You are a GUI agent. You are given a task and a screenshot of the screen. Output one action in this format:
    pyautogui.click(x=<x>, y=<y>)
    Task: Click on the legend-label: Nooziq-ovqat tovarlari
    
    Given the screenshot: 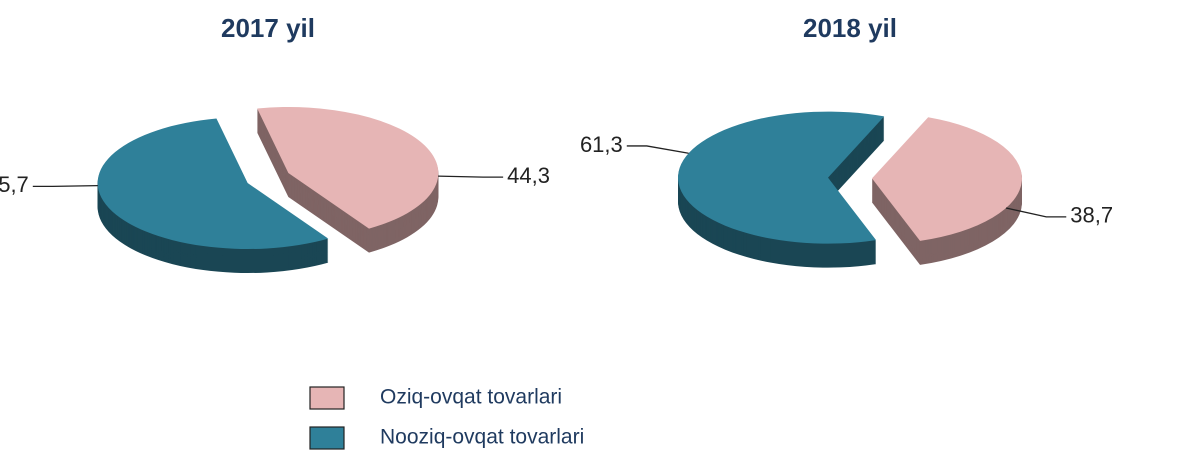 What is the action you would take?
    pyautogui.click(x=482, y=437)
    